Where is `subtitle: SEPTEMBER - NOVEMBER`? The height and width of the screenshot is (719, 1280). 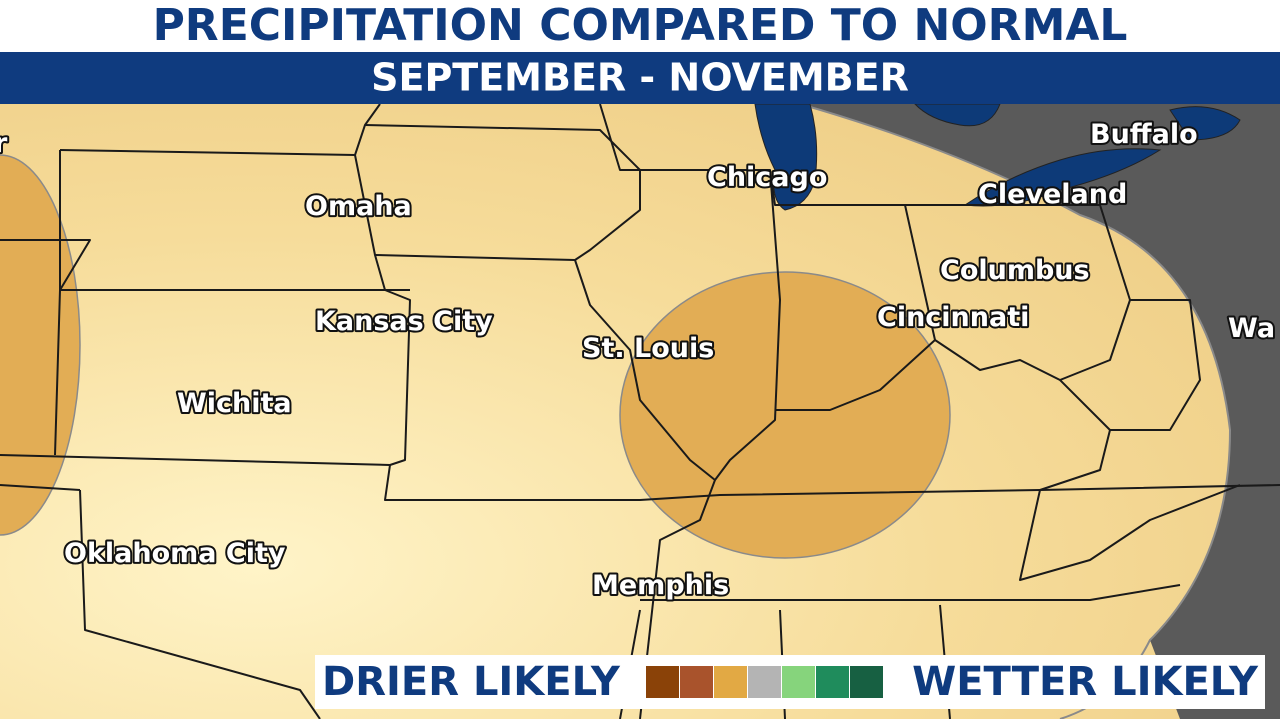 subtitle: SEPTEMBER - NOVEMBER is located at coordinates (640, 78).